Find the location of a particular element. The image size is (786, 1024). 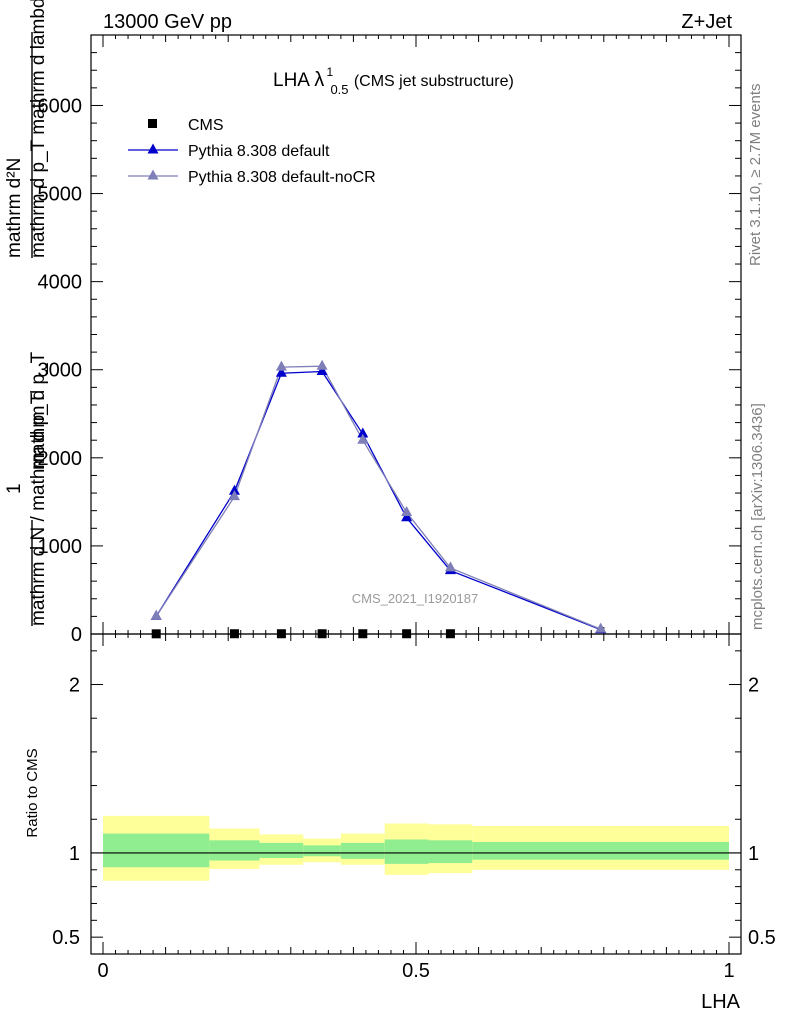

analysis-watermark: CMS_2021_I1920187 is located at coordinates (415, 598).